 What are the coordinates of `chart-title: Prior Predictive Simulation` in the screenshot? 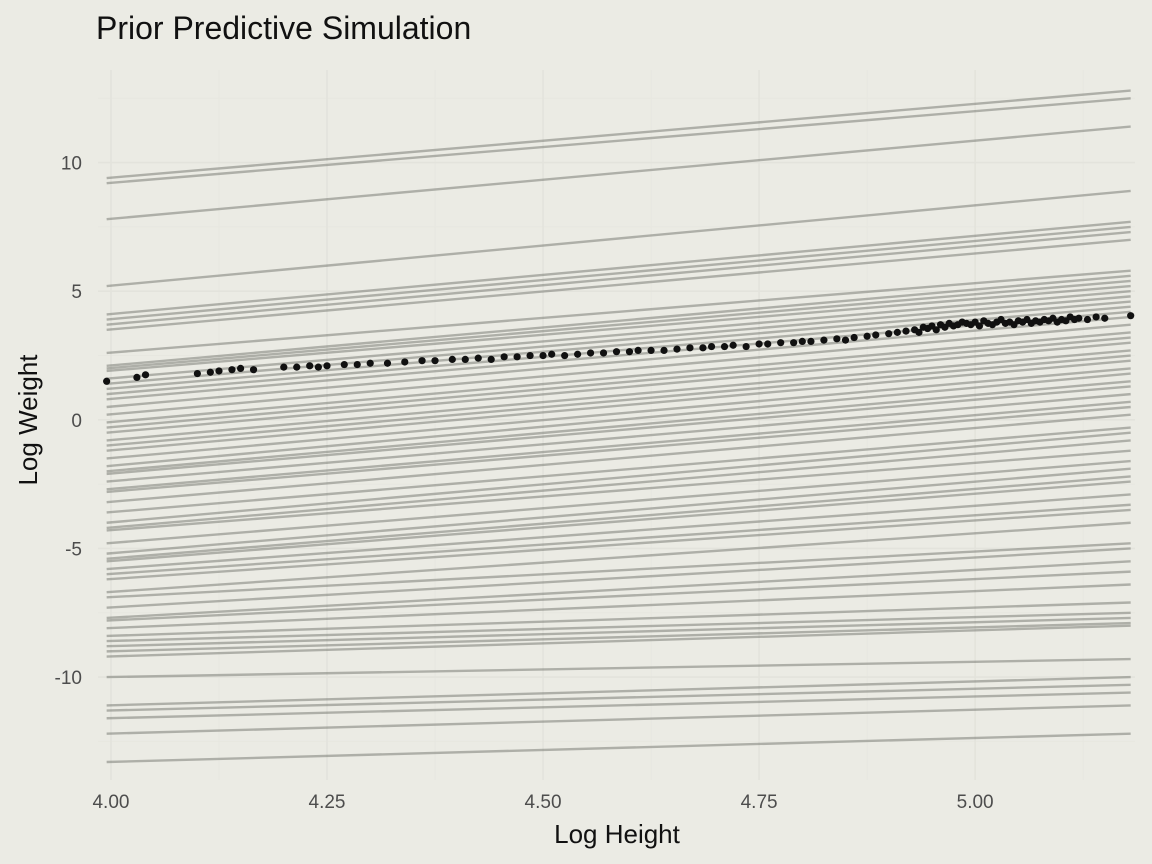 It's located at (283, 28).